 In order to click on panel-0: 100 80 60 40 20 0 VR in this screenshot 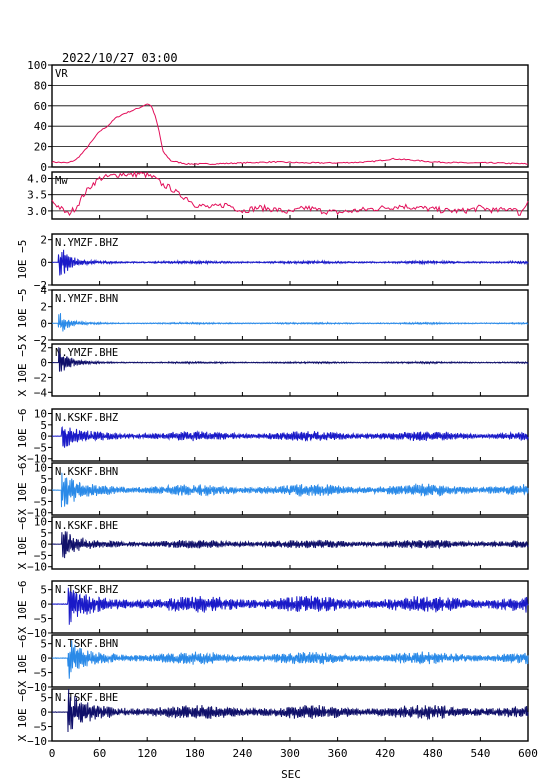, I will do `click(278, 116)`.